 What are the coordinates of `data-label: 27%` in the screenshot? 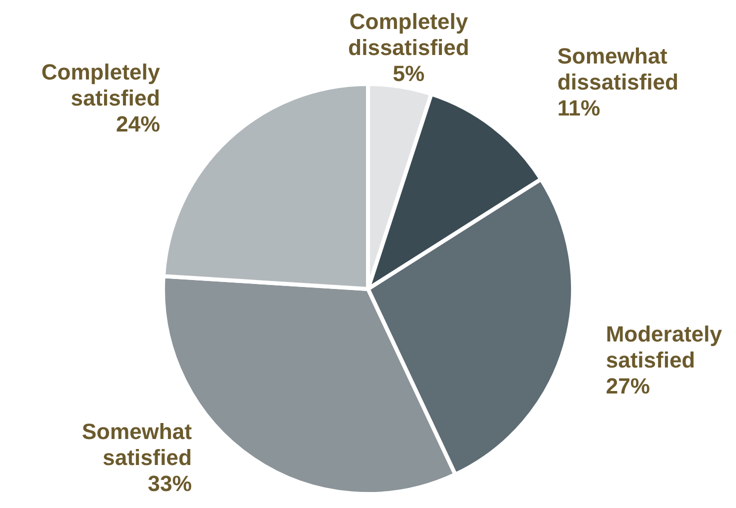 It's located at (628, 386).